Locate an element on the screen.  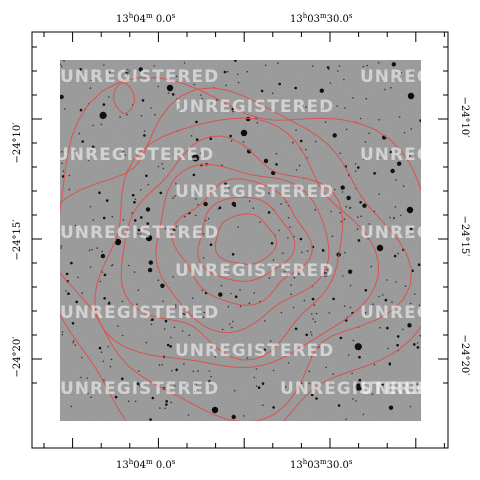
bright-star is located at coordinates (215, 410).